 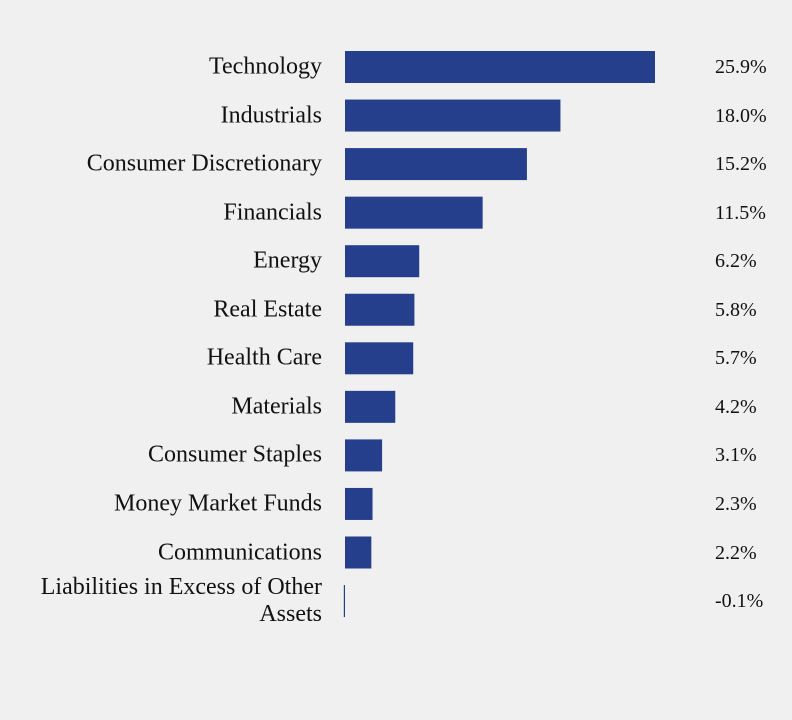 What do you see at coordinates (736, 552) in the screenshot?
I see `value-label: 2.2%` at bounding box center [736, 552].